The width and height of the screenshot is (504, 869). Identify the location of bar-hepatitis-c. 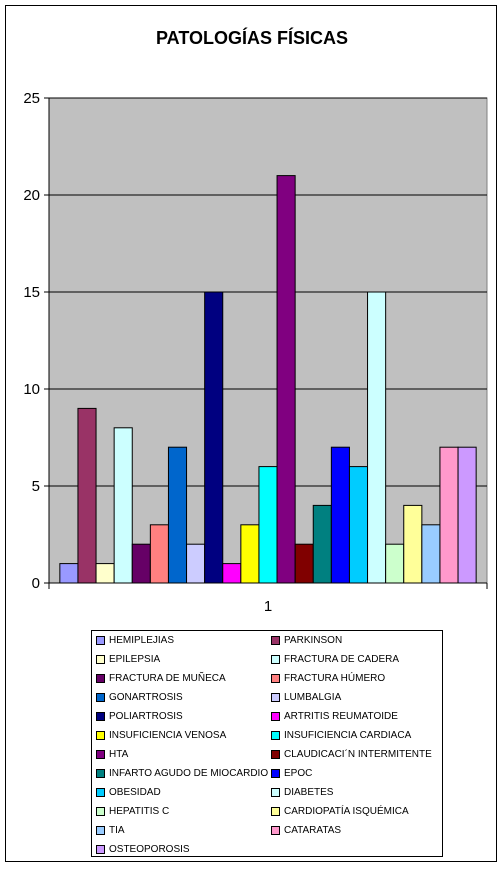
(395, 563).